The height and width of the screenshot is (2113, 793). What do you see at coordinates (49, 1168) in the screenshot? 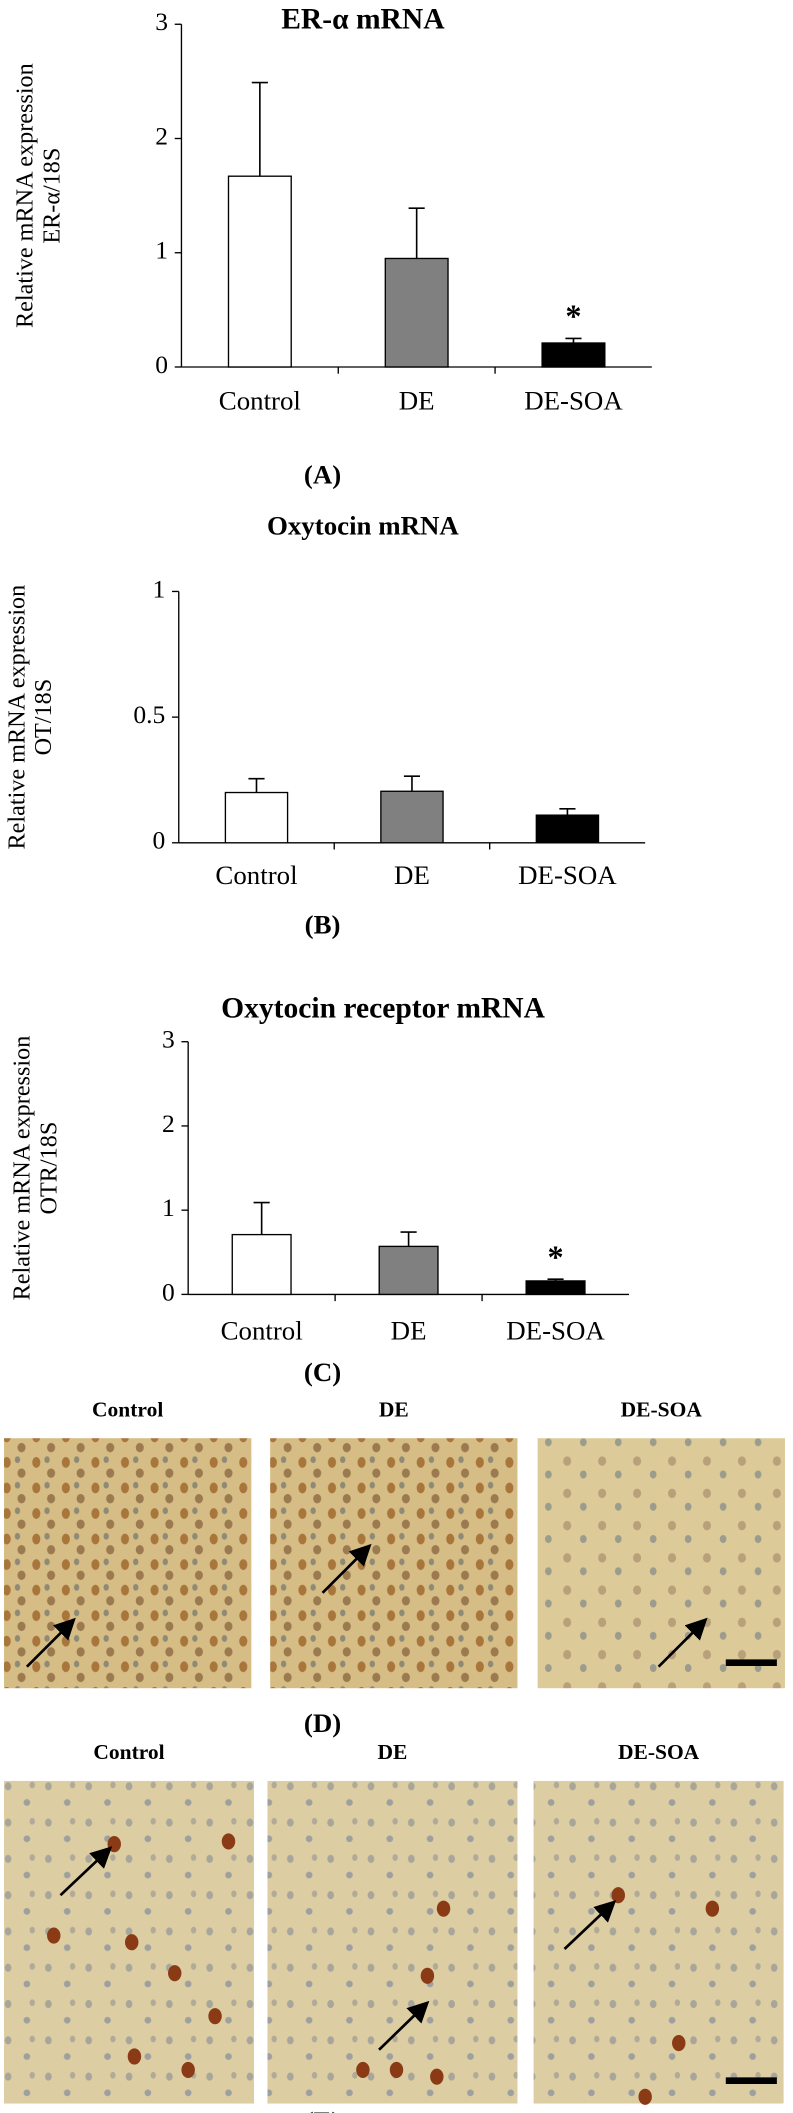
I see `y-axis-label: OTR/18S` at bounding box center [49, 1168].